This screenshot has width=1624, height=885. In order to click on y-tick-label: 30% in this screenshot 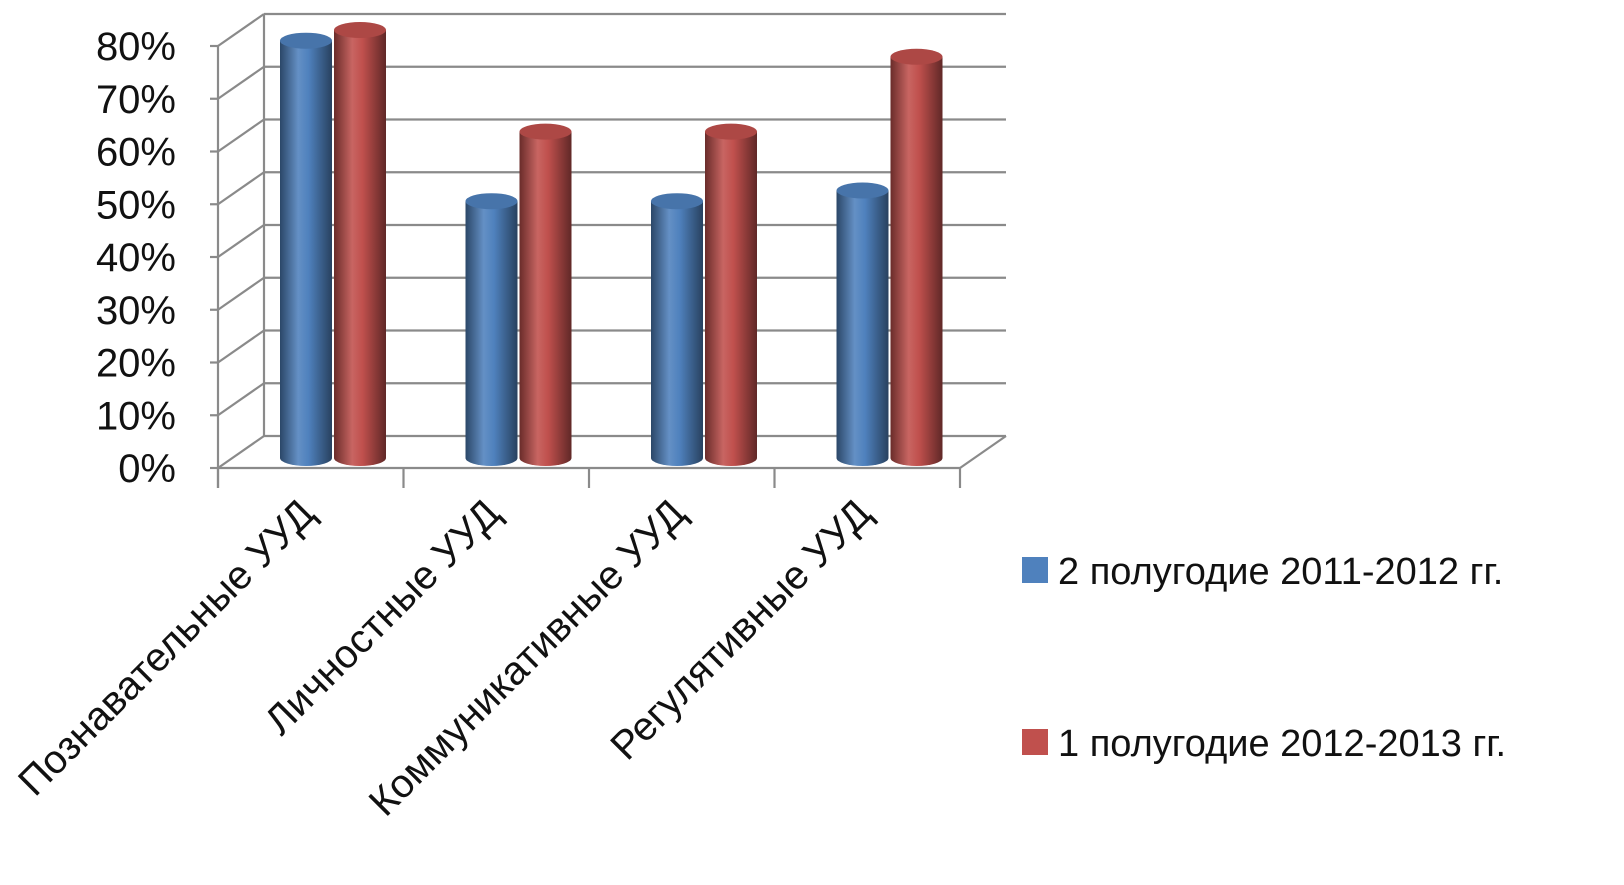, I will do `click(136, 311)`.